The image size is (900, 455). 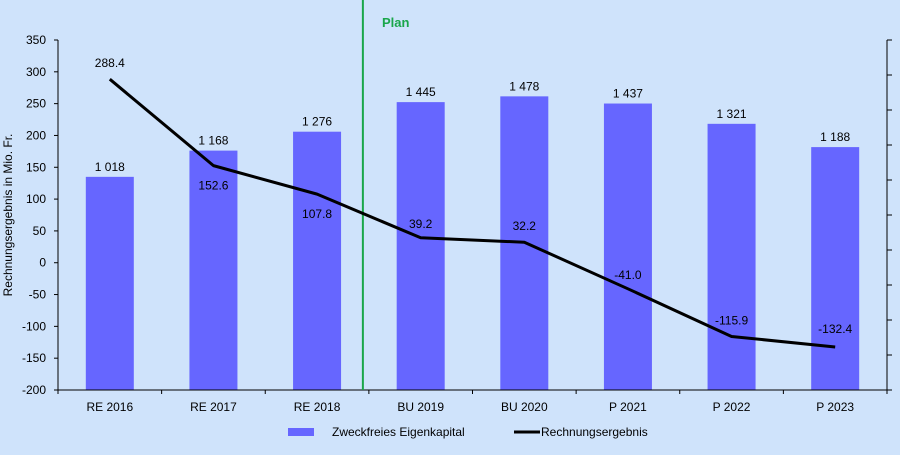 What do you see at coordinates (731, 320) in the screenshot?
I see `line-value-label: -115.9` at bounding box center [731, 320].